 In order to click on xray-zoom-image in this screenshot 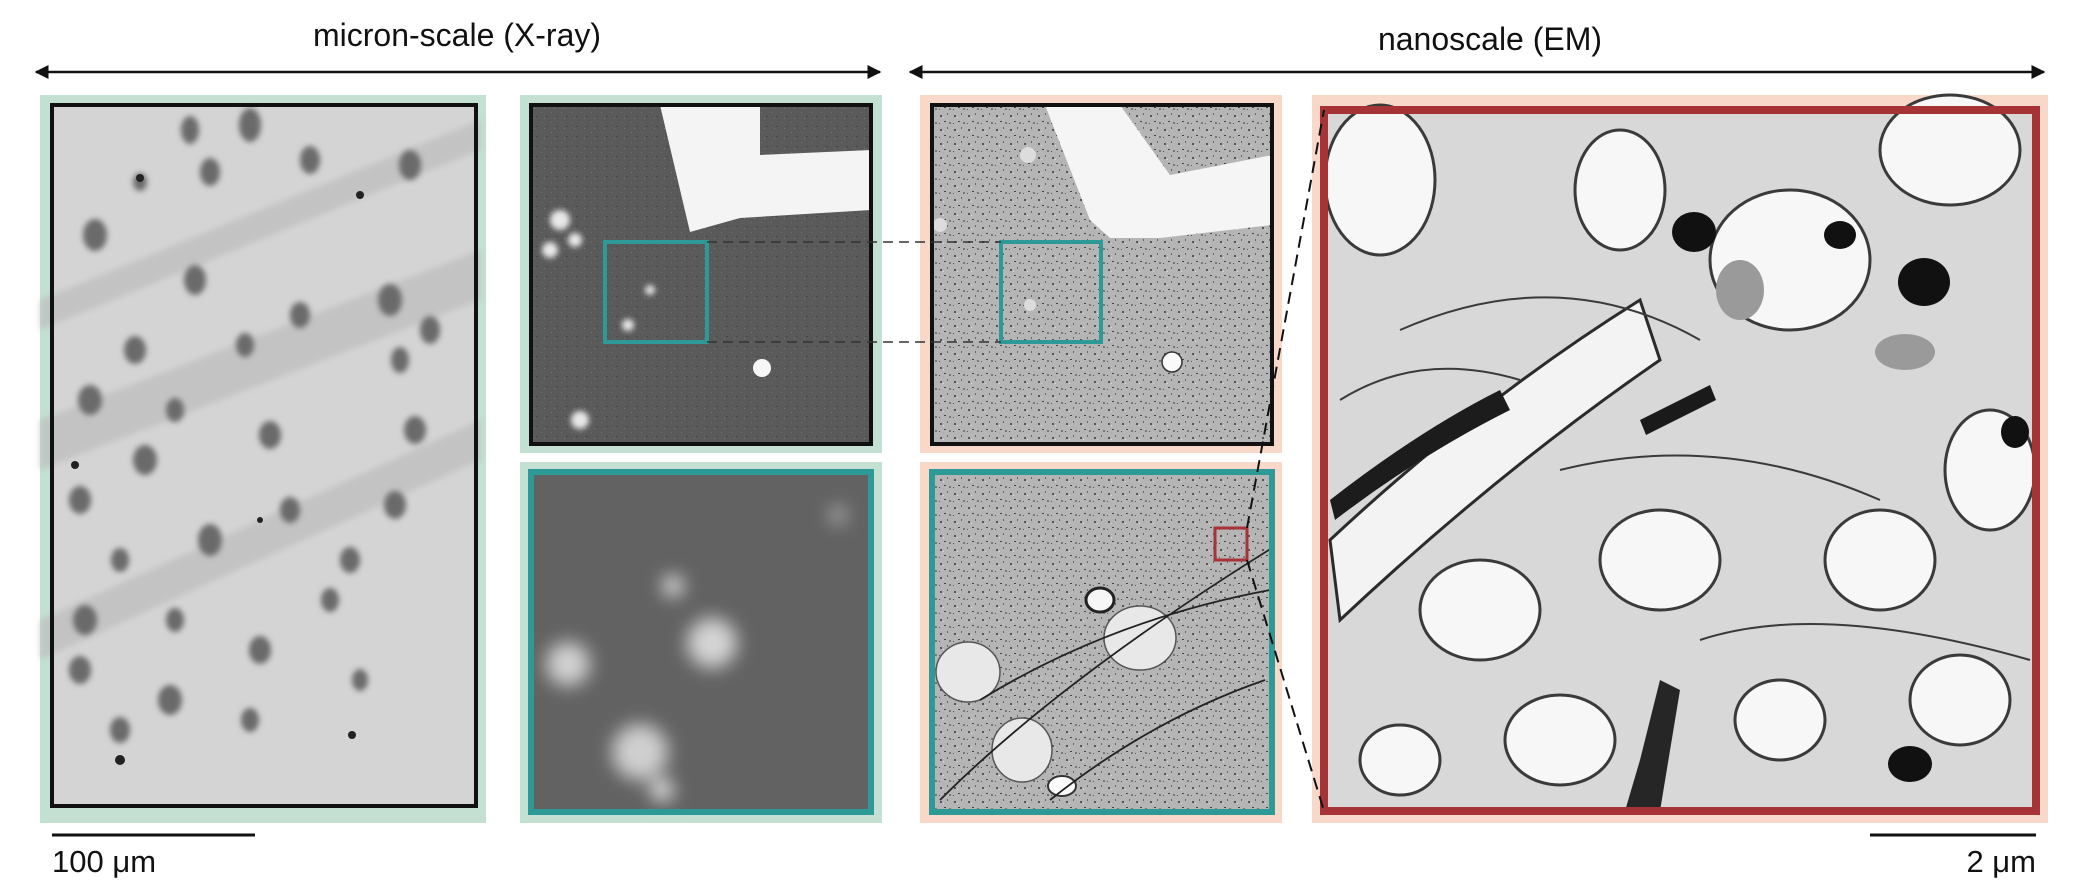, I will do `click(701, 642)`.